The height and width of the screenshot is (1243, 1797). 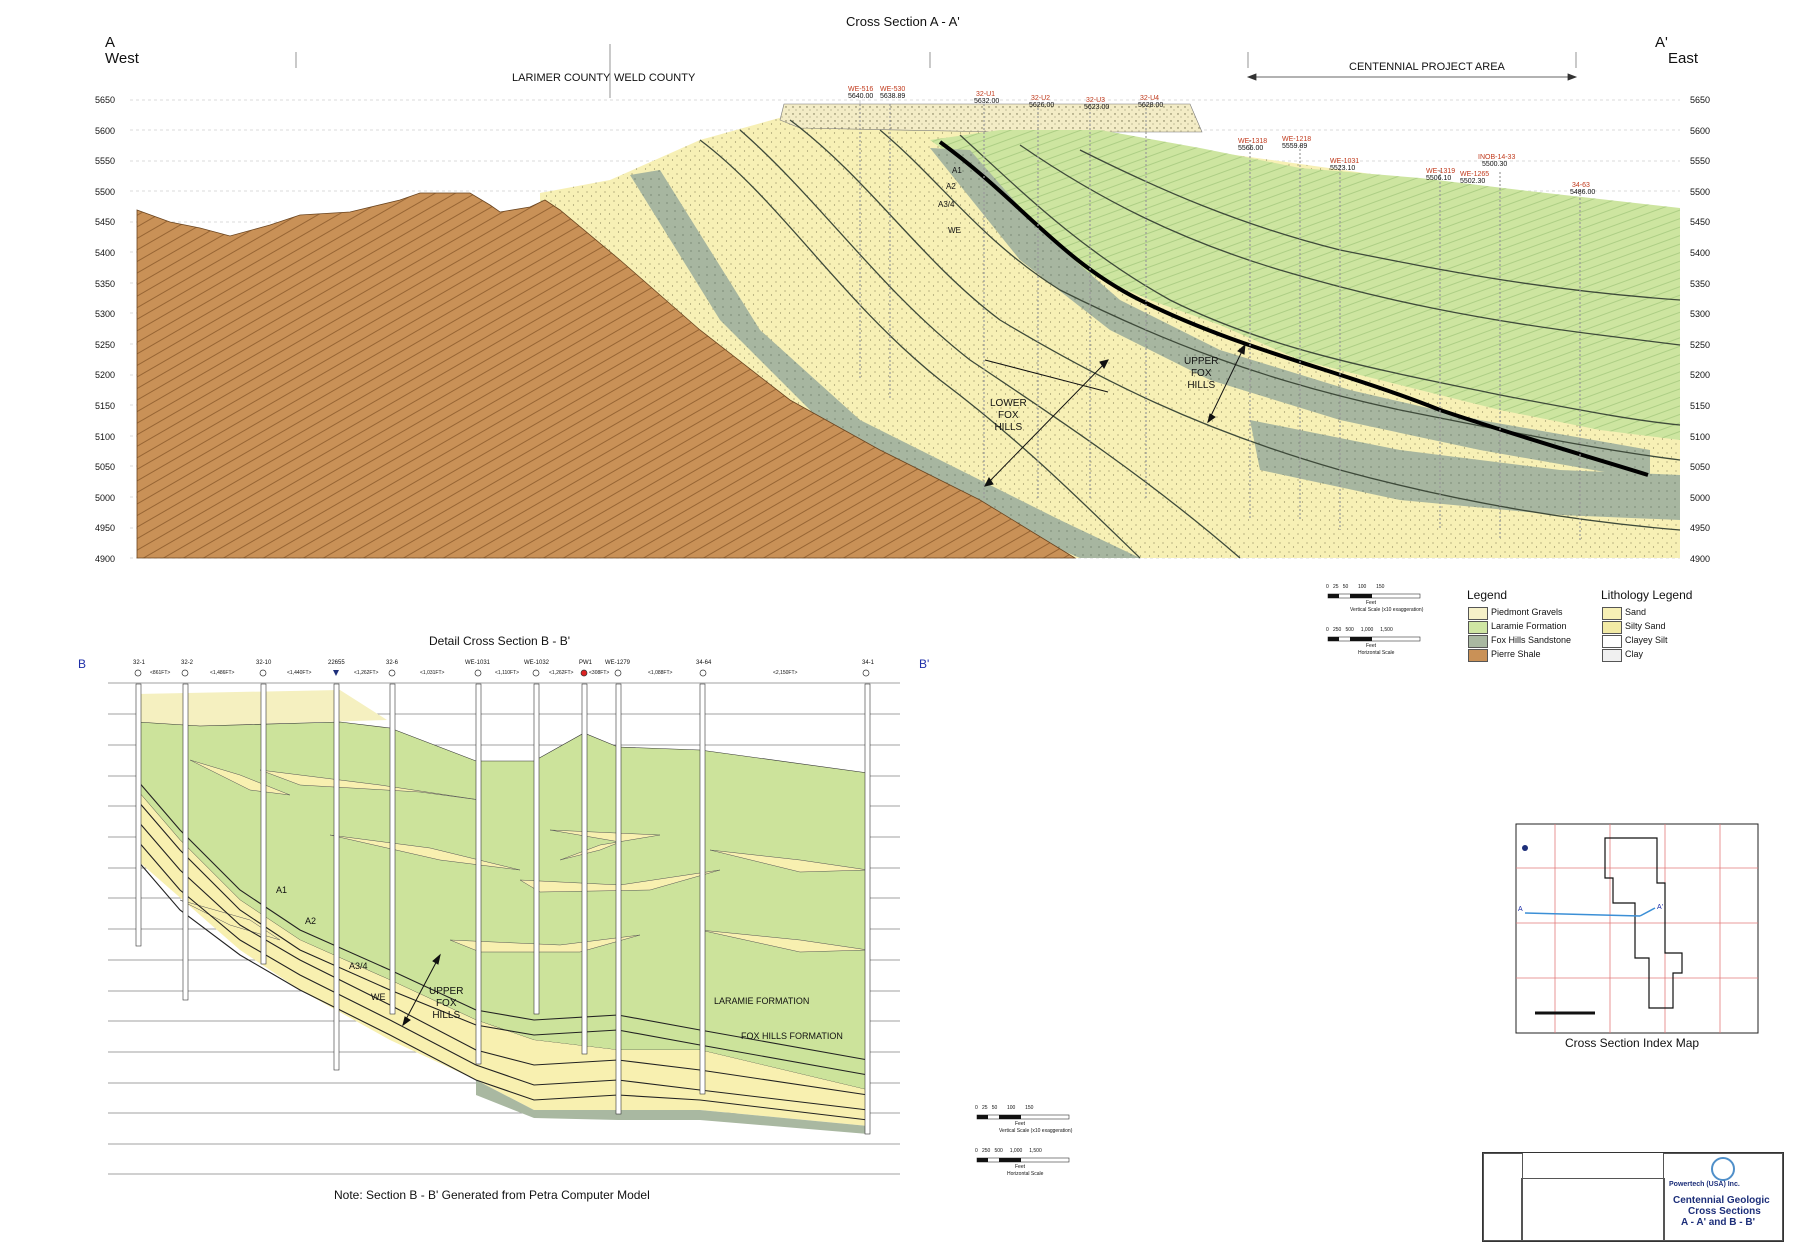 I want to click on elev-tick: 5650, so click(x=1700, y=100).